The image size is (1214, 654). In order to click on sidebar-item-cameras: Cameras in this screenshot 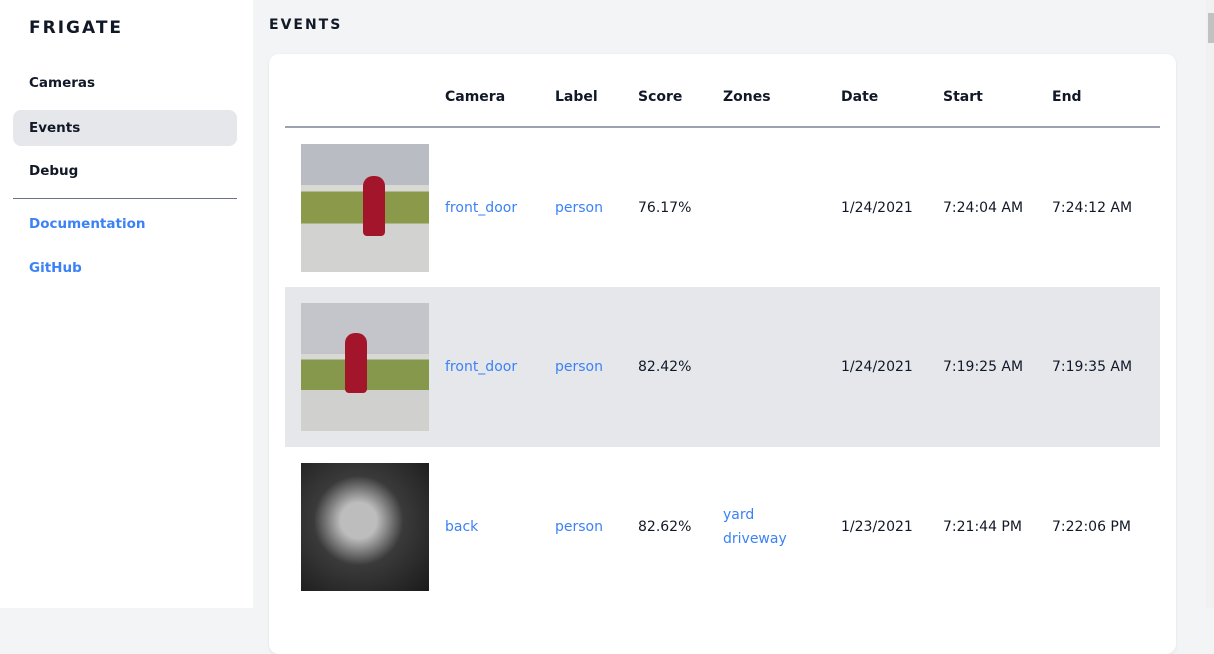, I will do `click(62, 83)`.